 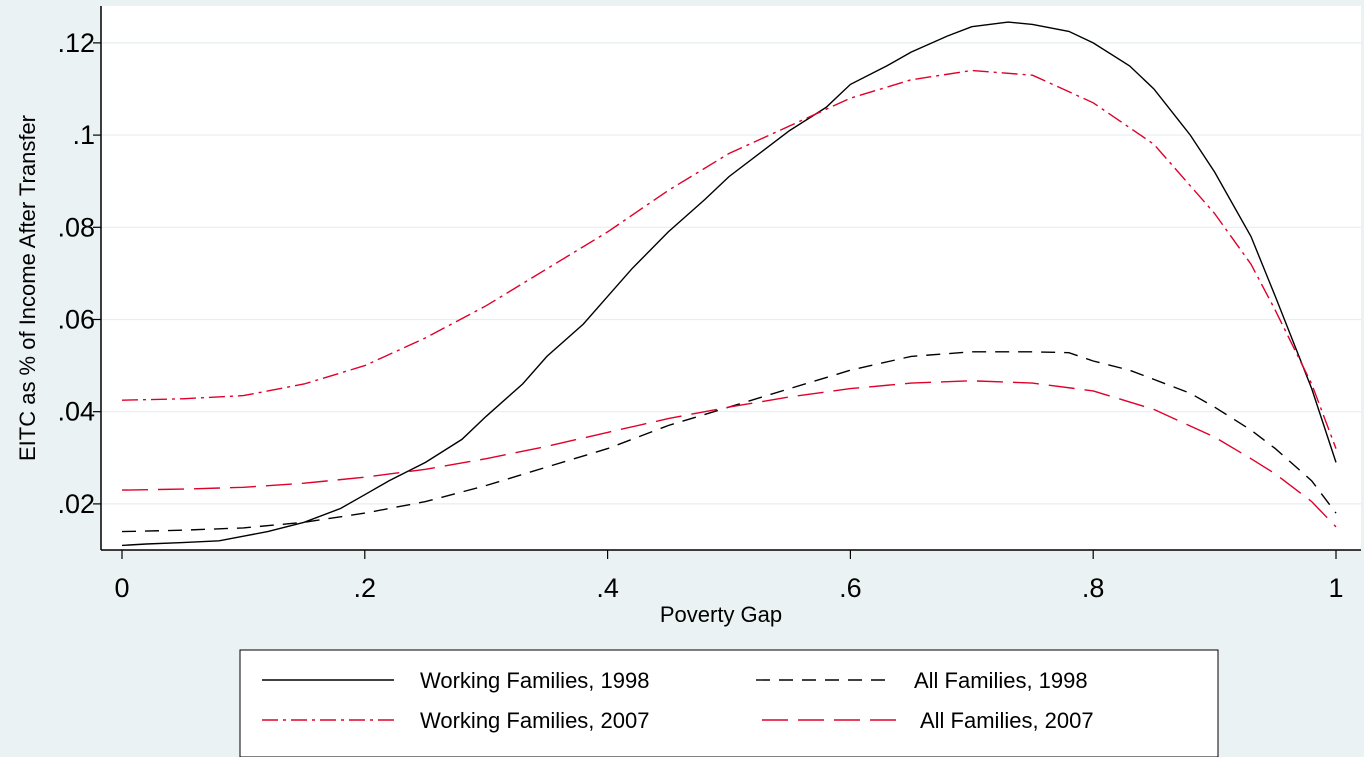 What do you see at coordinates (76, 412) in the screenshot?
I see `y-tick-label-1: .04` at bounding box center [76, 412].